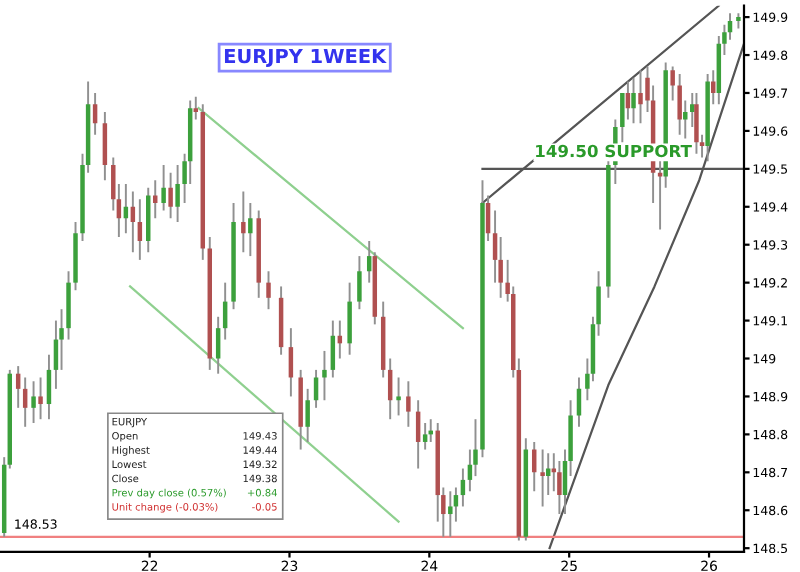  I want to click on text: EURJPY 1WEEK, so click(305, 57).